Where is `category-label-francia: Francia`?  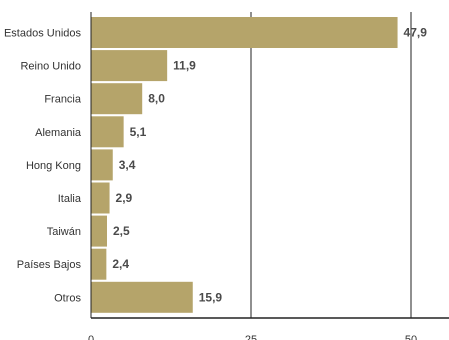 category-label-francia: Francia is located at coordinates (63, 100).